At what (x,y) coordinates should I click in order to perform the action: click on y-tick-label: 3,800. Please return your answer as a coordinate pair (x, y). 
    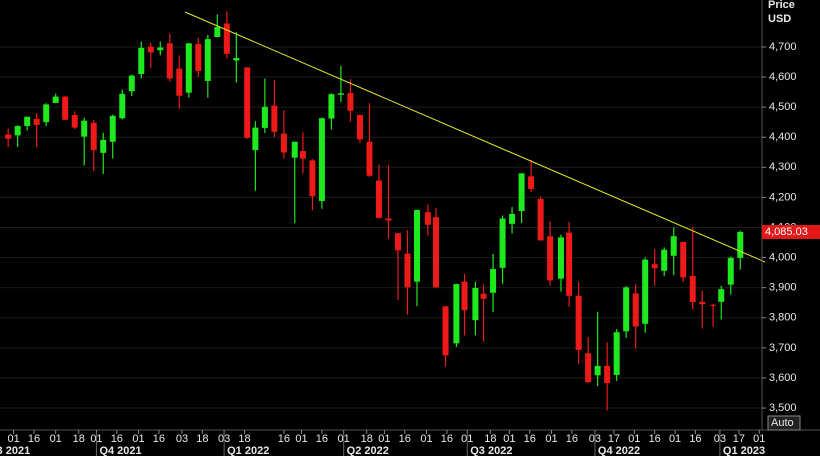
    Looking at the image, I should click on (783, 318).